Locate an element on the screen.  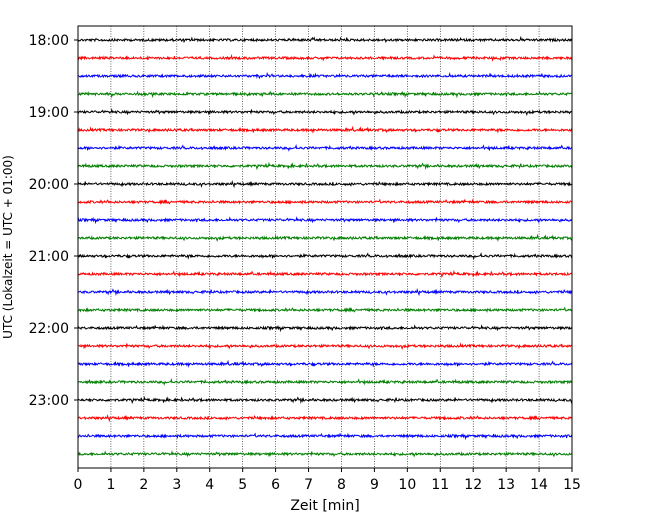
x-tick-label: 9 is located at coordinates (374, 485).